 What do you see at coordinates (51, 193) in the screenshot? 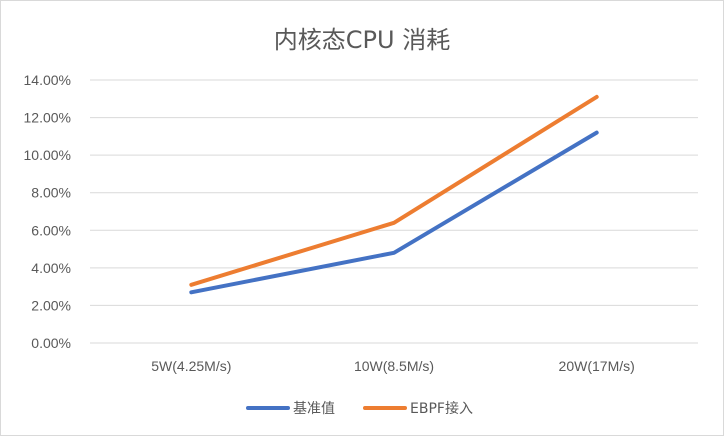
I see `y-tick-label: 8.00%` at bounding box center [51, 193].